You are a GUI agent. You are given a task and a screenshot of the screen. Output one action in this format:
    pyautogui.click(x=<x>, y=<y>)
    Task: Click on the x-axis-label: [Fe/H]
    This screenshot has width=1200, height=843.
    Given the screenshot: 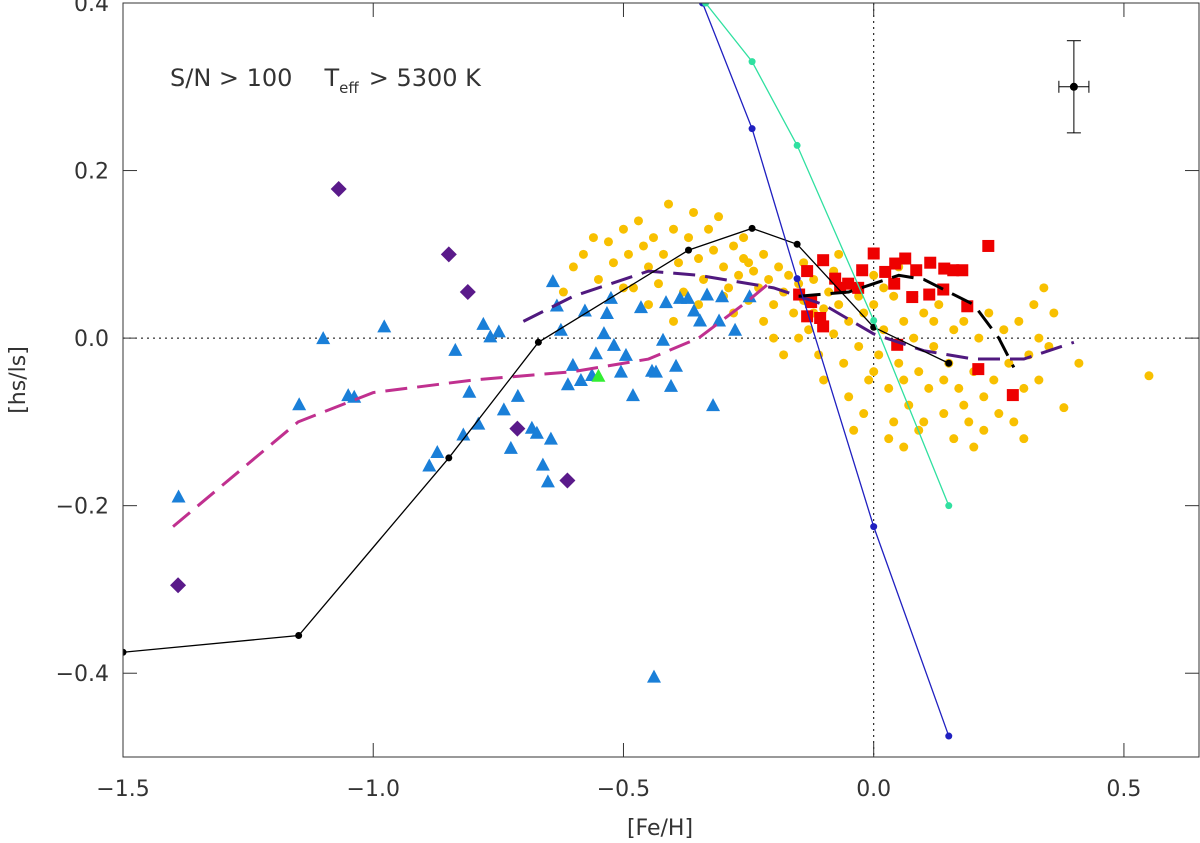 What is the action you would take?
    pyautogui.click(x=660, y=828)
    